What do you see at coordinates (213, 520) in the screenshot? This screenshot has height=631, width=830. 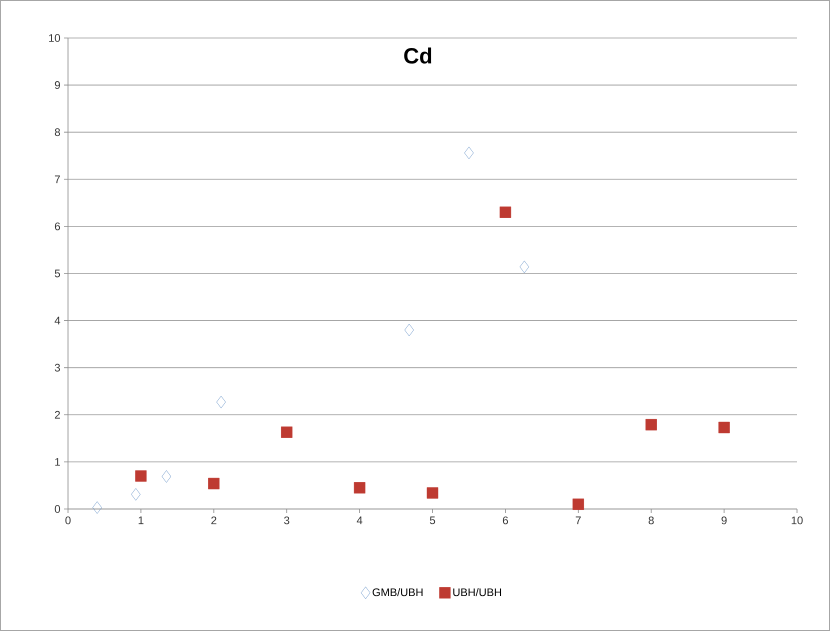 I see `x-tick-label: 2` at bounding box center [213, 520].